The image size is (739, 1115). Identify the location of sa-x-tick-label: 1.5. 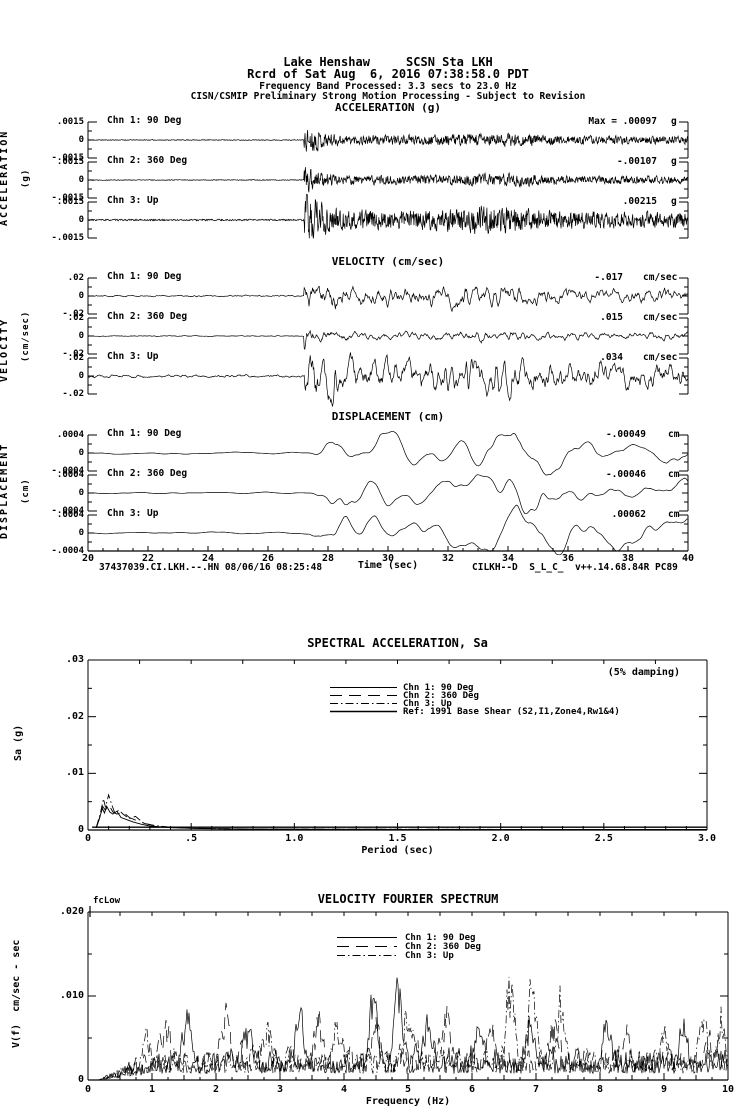
(397, 838).